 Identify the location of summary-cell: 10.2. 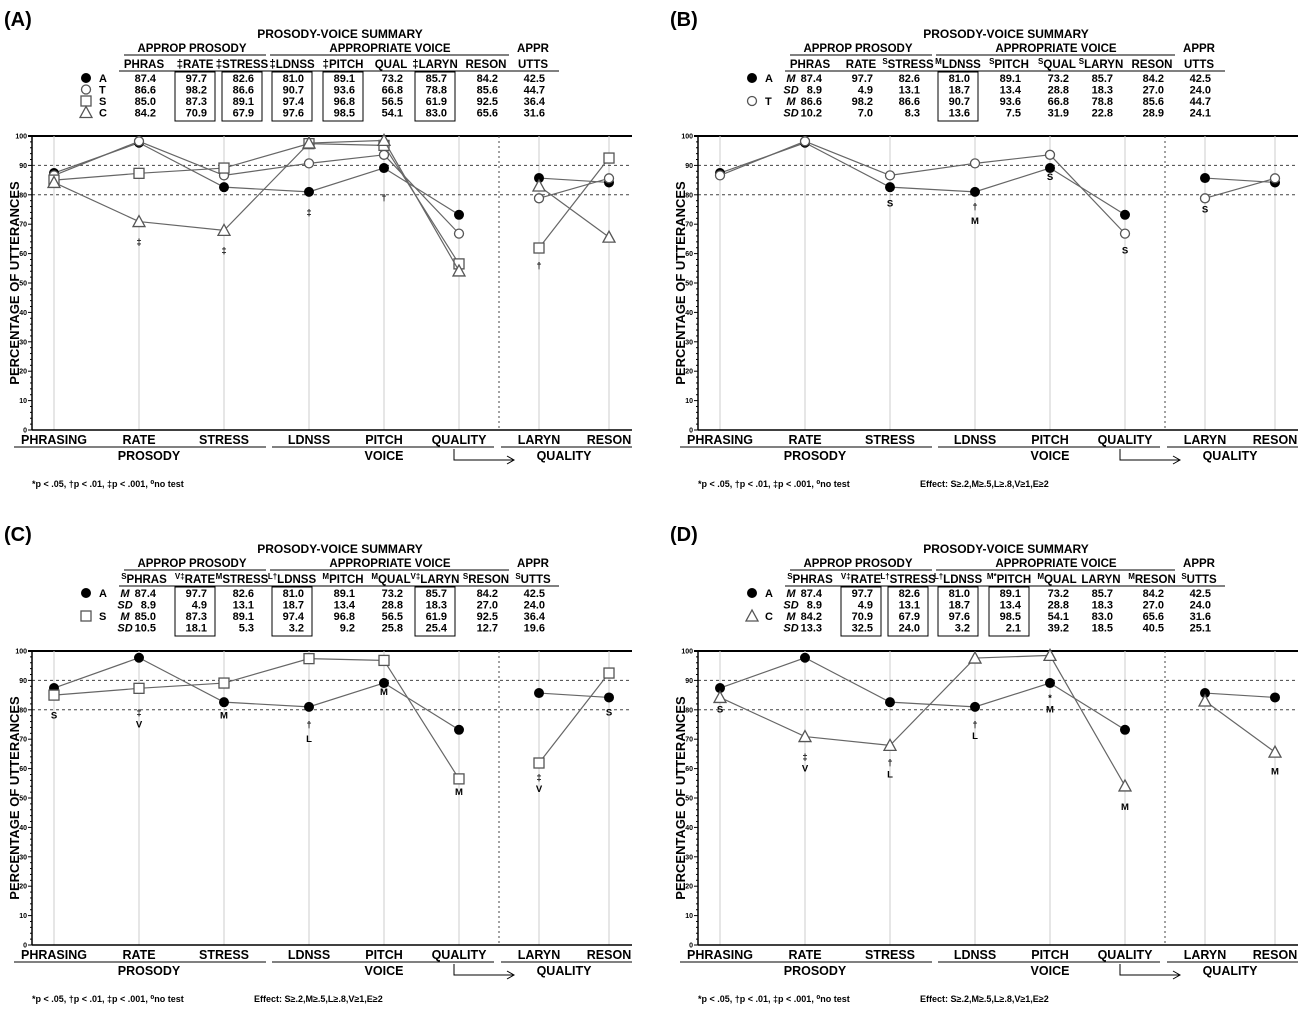
(811, 114).